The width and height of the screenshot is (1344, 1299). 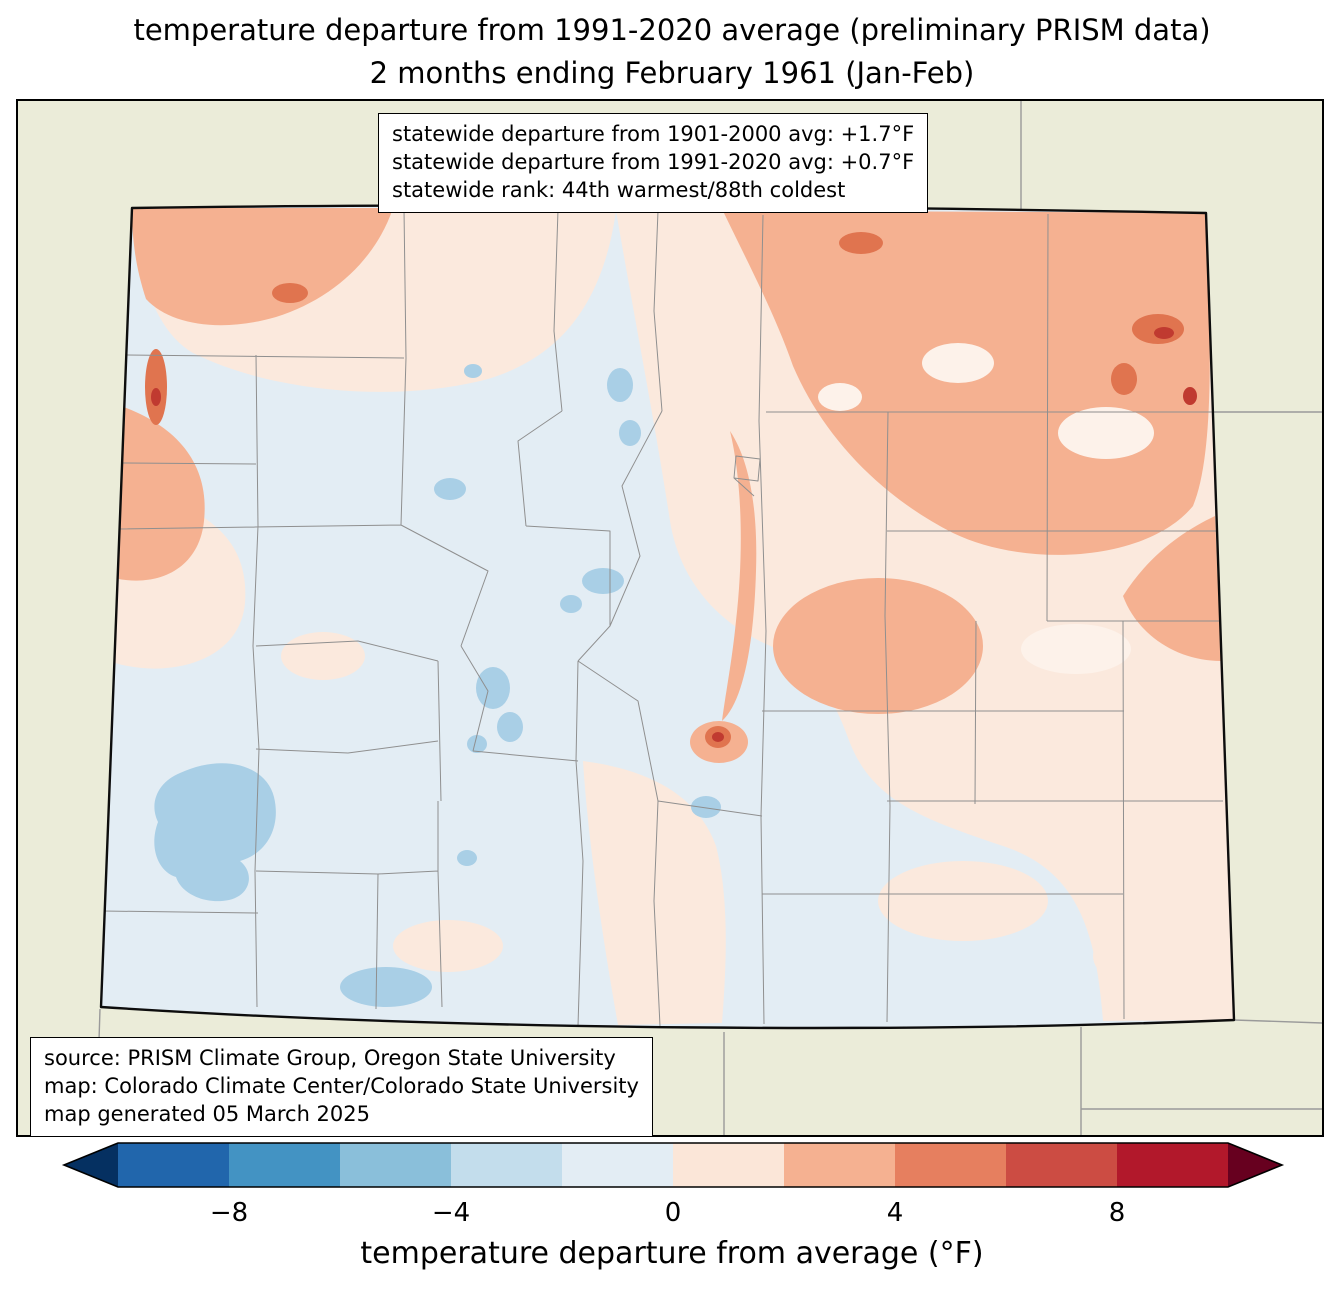 I want to click on colorbar-over-arrow, so click(x=1255, y=1165).